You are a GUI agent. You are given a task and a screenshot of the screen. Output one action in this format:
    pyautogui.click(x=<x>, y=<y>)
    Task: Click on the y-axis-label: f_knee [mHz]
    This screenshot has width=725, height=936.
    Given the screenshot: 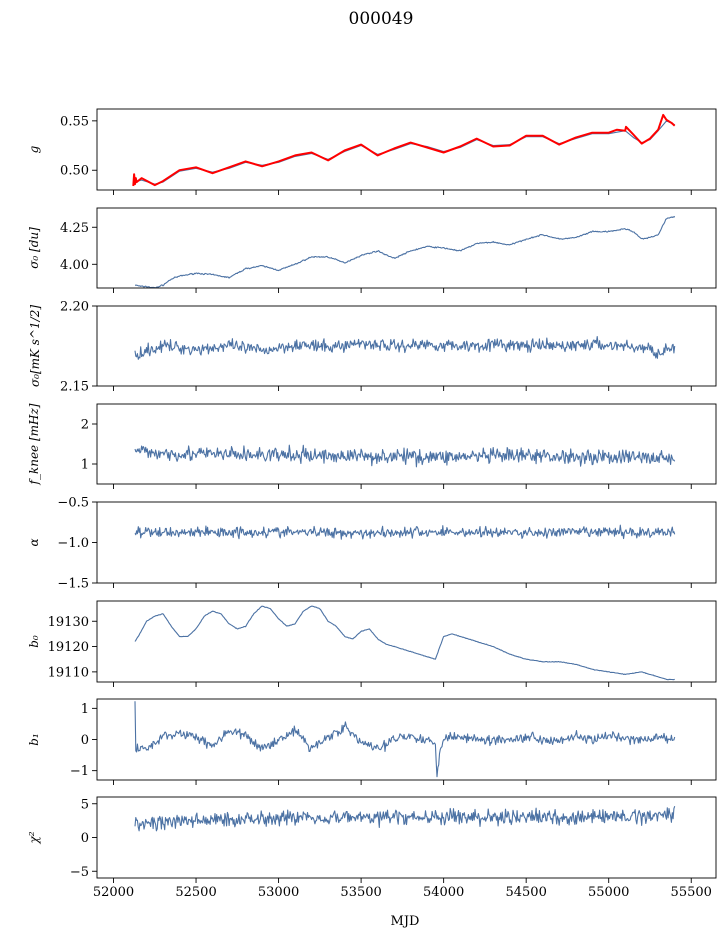 What is the action you would take?
    pyautogui.click(x=34, y=444)
    